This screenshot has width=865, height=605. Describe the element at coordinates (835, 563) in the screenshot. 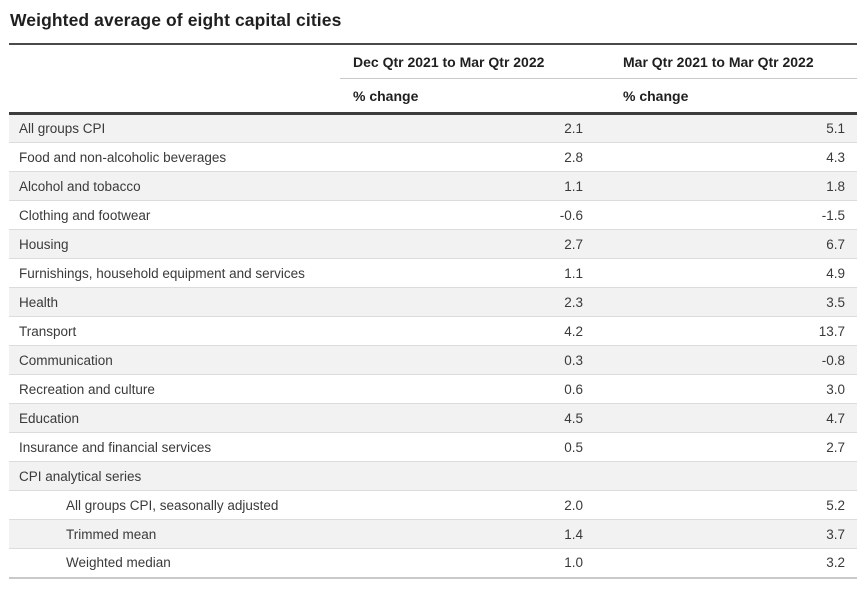

I see `row-value: 3.2` at that location.